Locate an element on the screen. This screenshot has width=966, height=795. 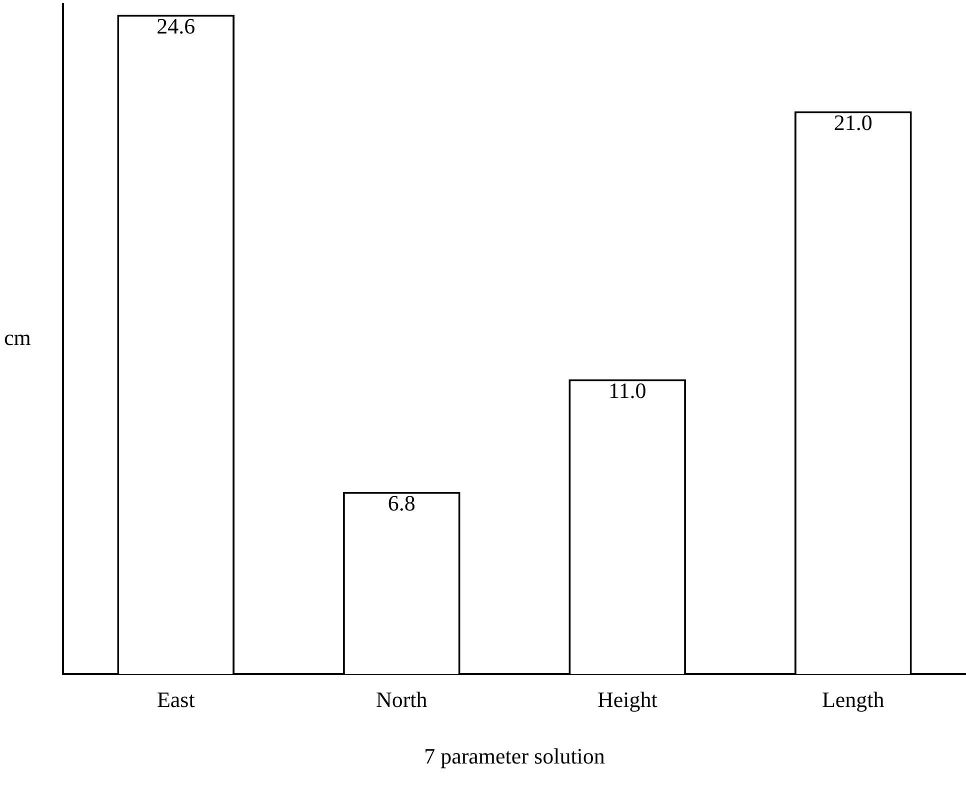
x-tick-label: East is located at coordinates (175, 699).